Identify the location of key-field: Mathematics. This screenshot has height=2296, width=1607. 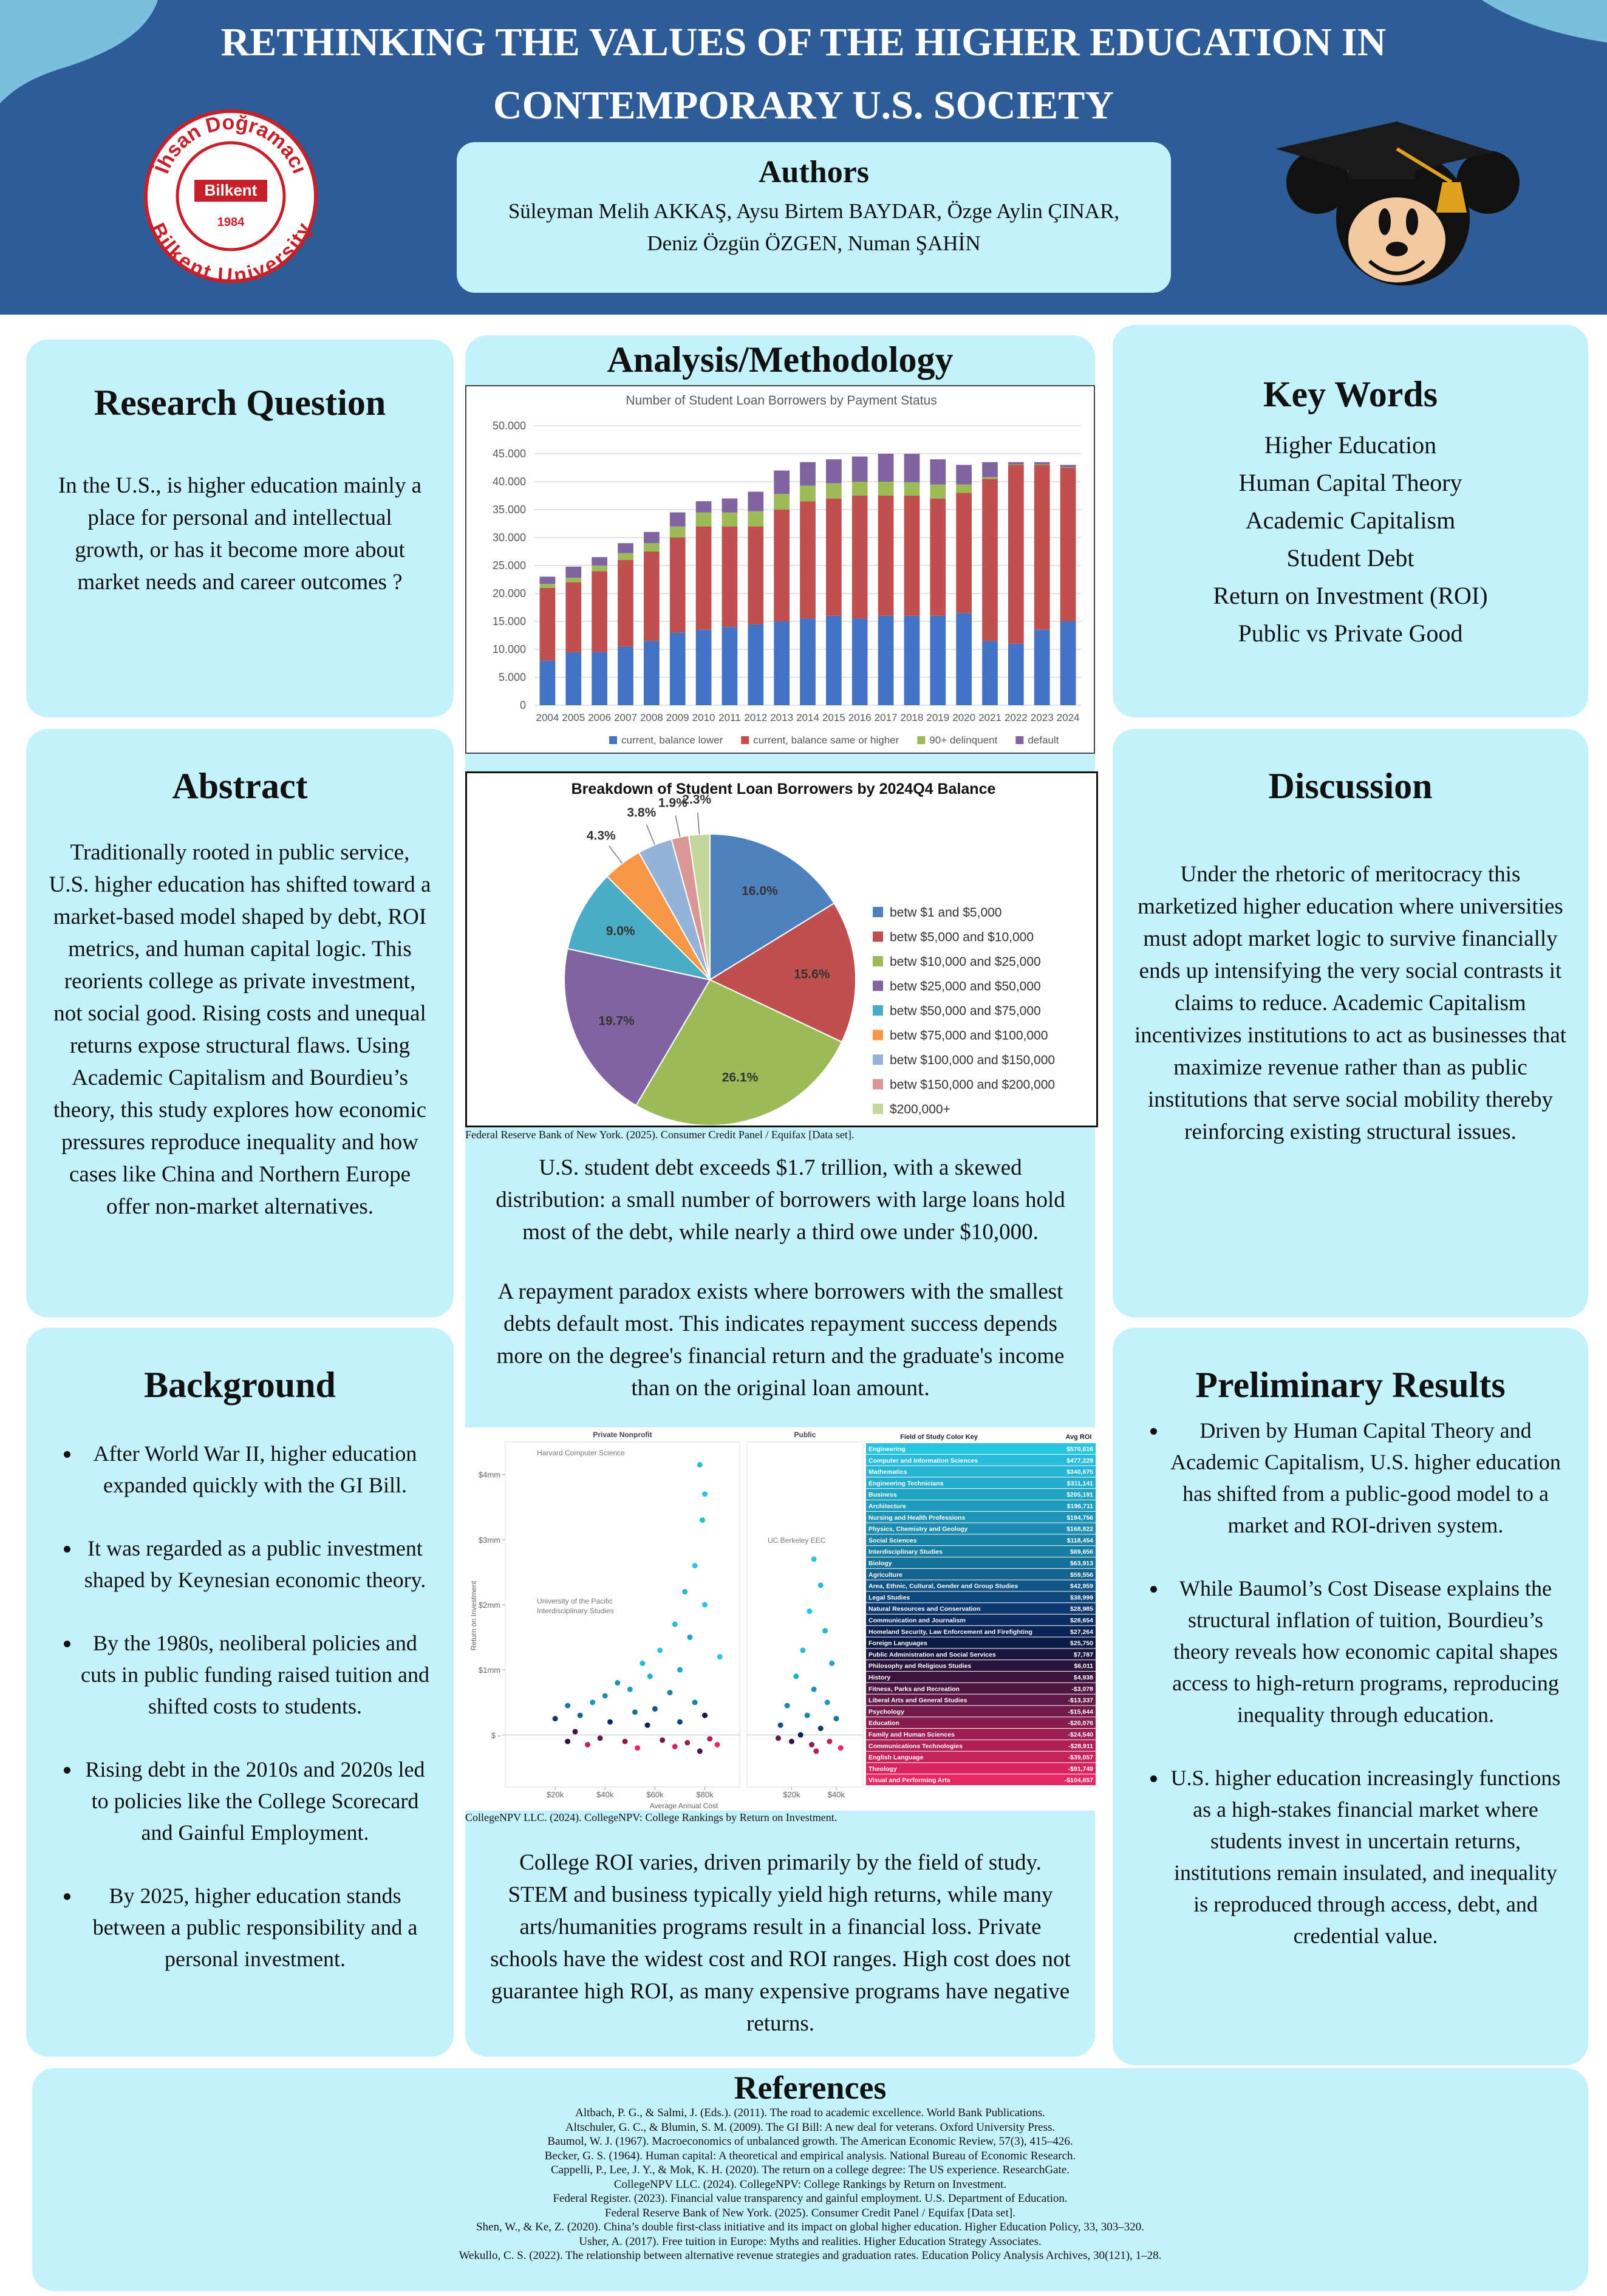
(887, 1472).